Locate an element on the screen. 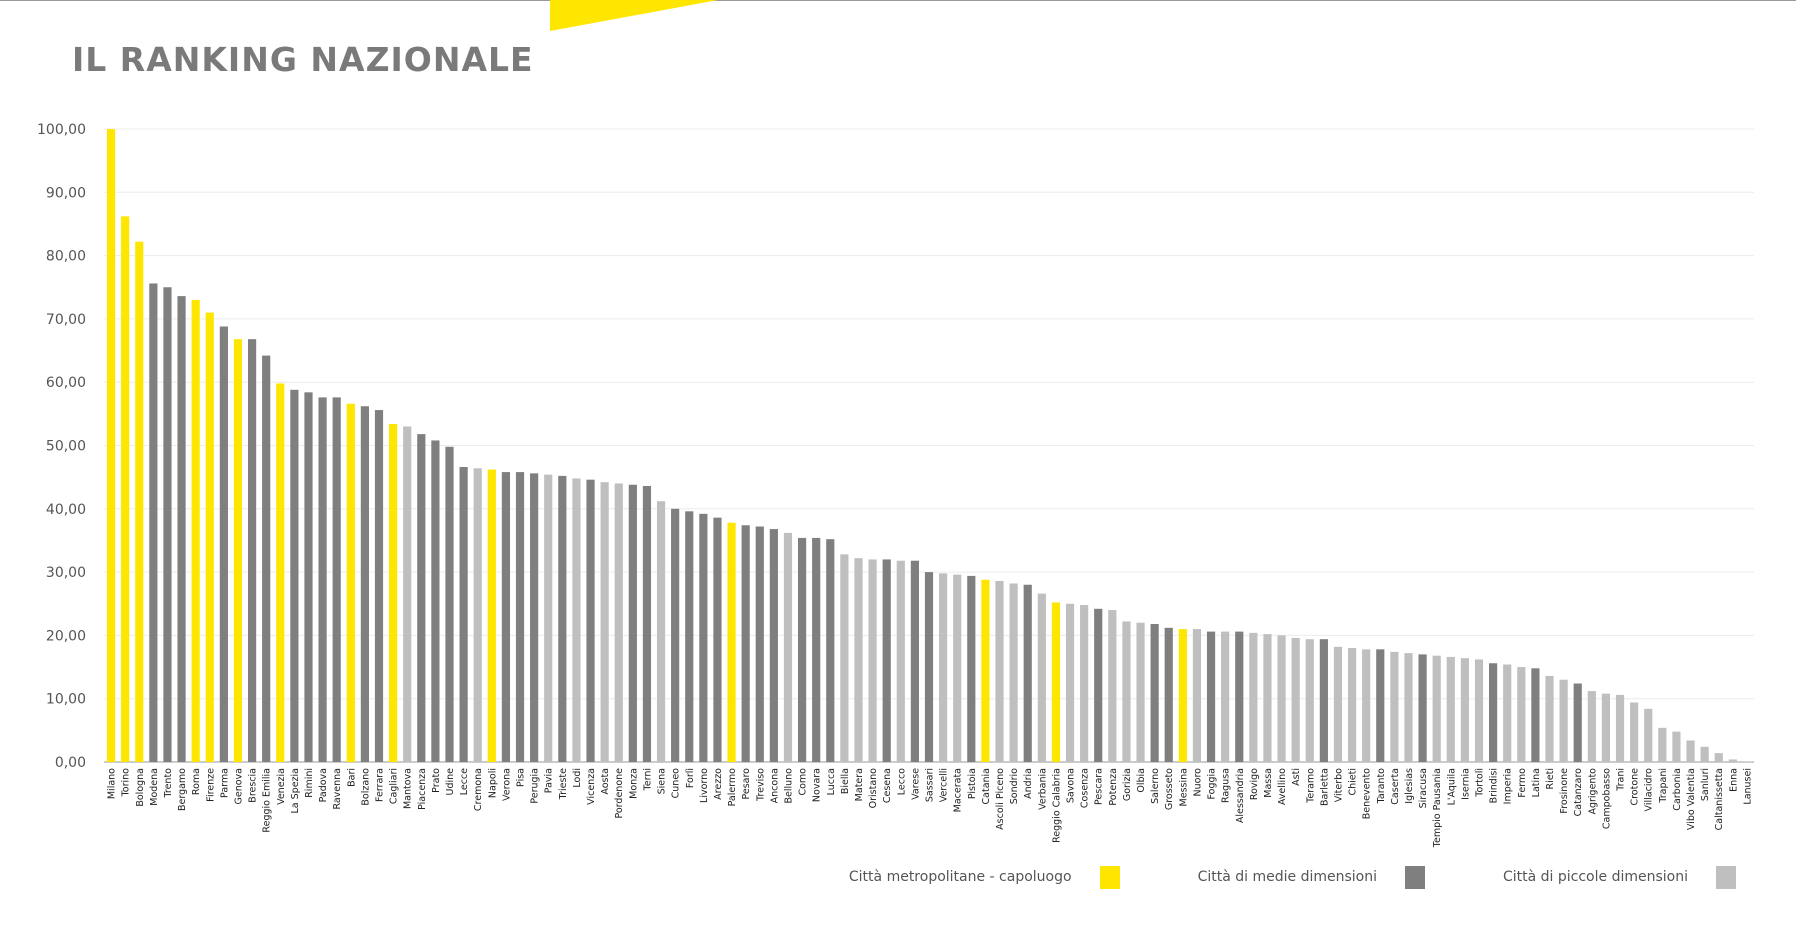 The image size is (1796, 926). x-tick-label: Alessandria is located at coordinates (1240, 795).